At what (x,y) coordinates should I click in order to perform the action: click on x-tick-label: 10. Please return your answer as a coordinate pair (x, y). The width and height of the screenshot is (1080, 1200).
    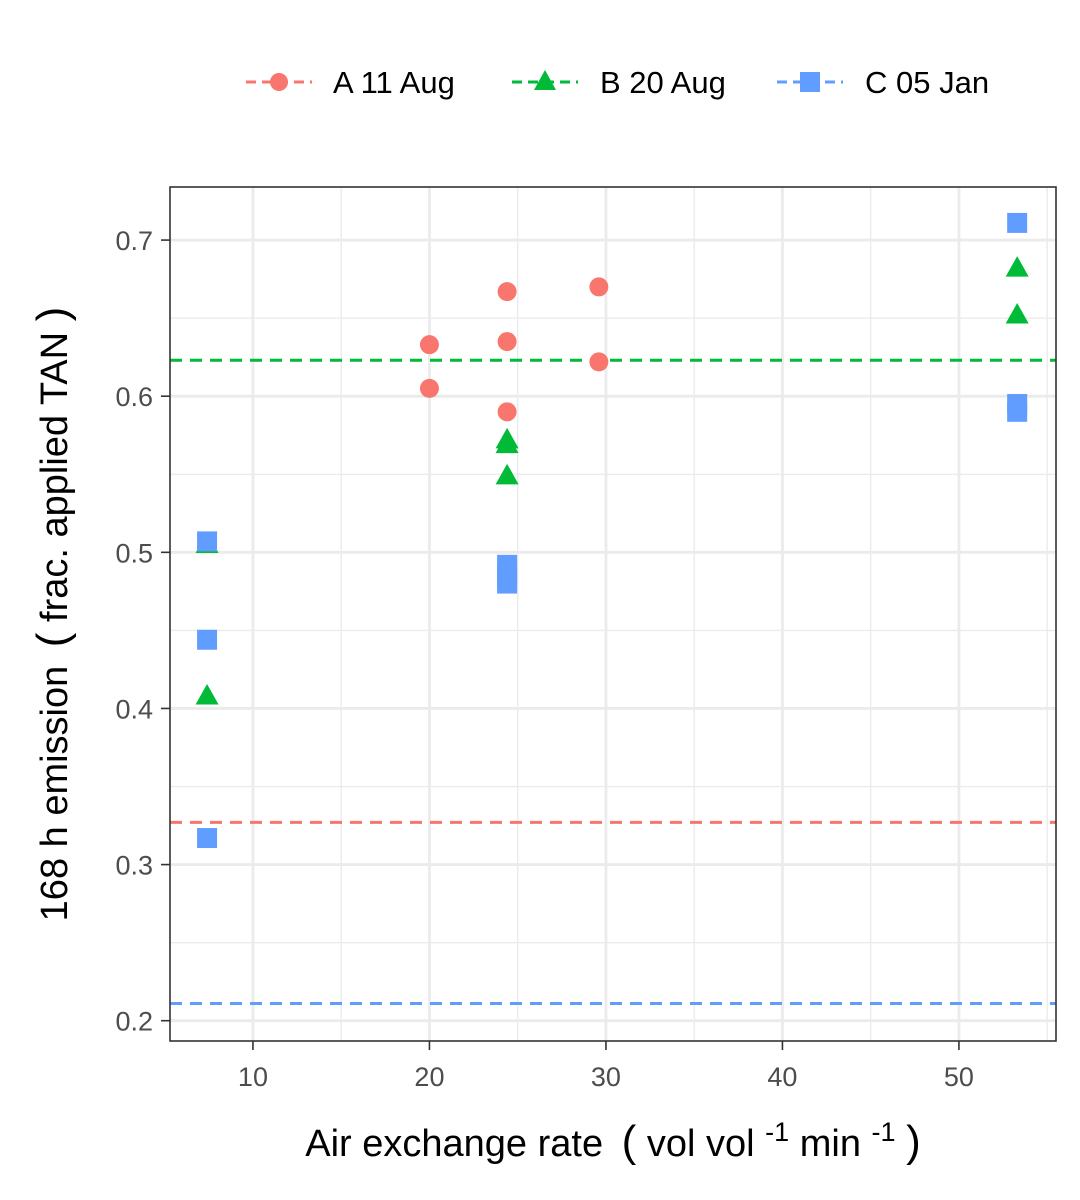
    Looking at the image, I should click on (253, 1077).